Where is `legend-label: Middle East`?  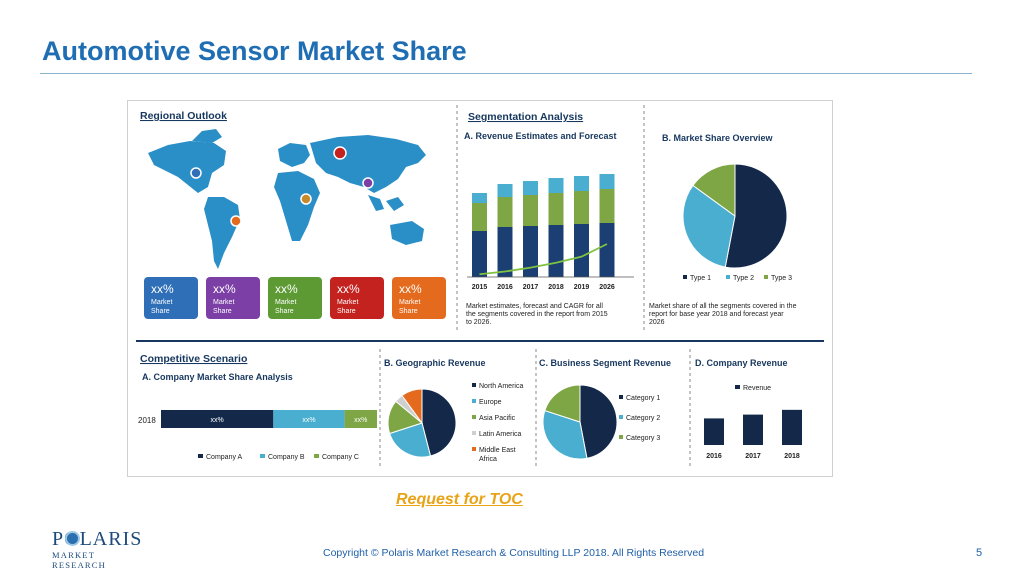
legend-label: Middle East is located at coordinates (497, 450).